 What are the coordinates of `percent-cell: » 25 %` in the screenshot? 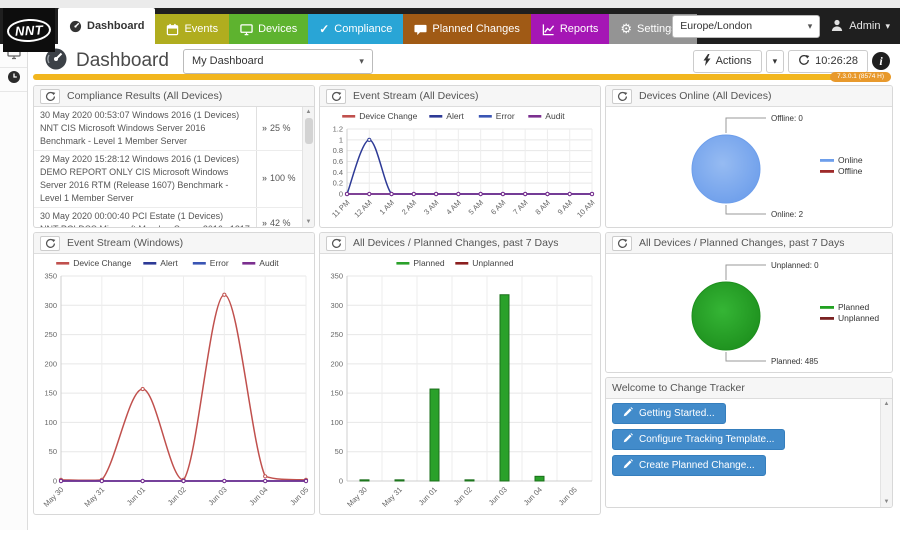 It's located at (279, 129).